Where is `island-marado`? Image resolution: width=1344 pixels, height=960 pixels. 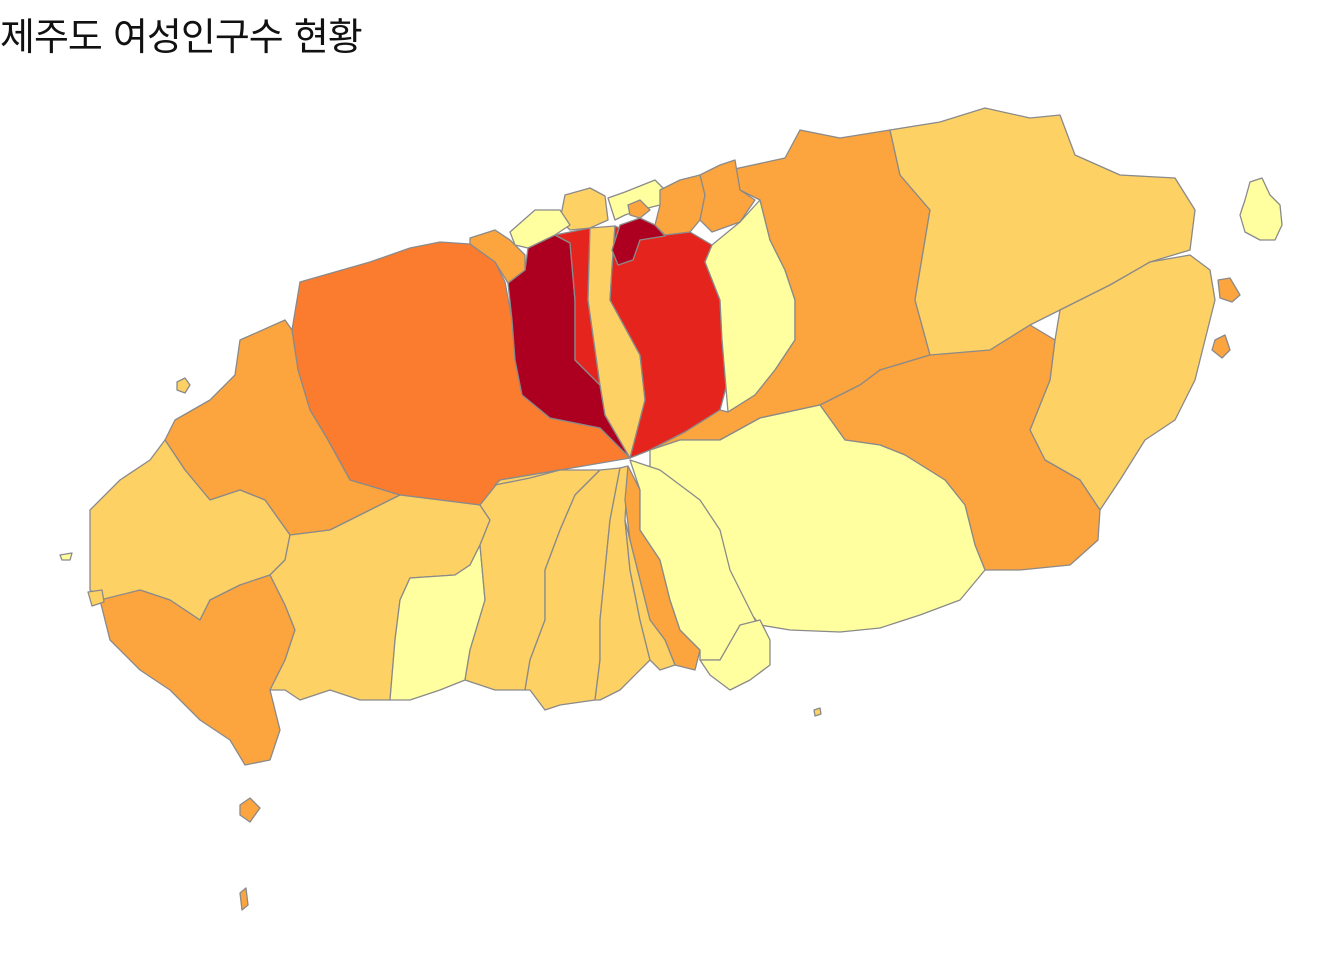
island-marado is located at coordinates (244, 899).